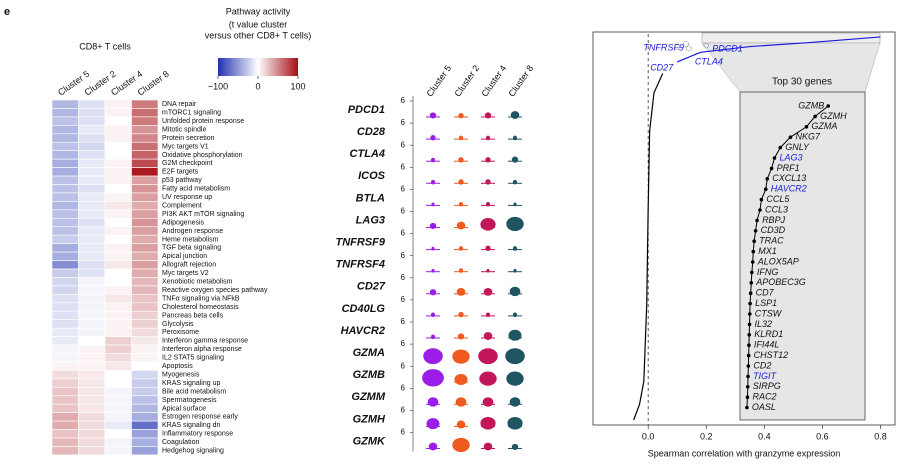  Describe the element at coordinates (663, 47) in the screenshot. I see `gene-label: TNFRSF9` at that location.